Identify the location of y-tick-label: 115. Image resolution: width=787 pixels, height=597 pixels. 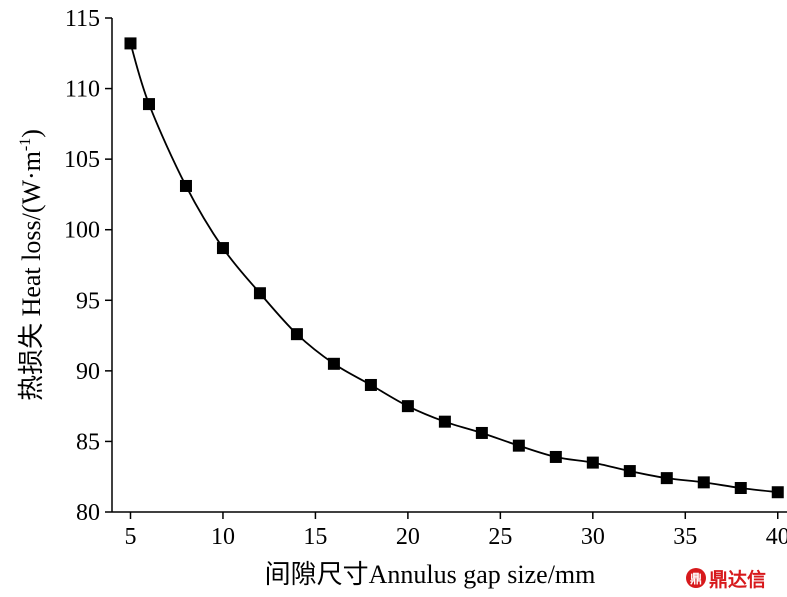
(82, 19).